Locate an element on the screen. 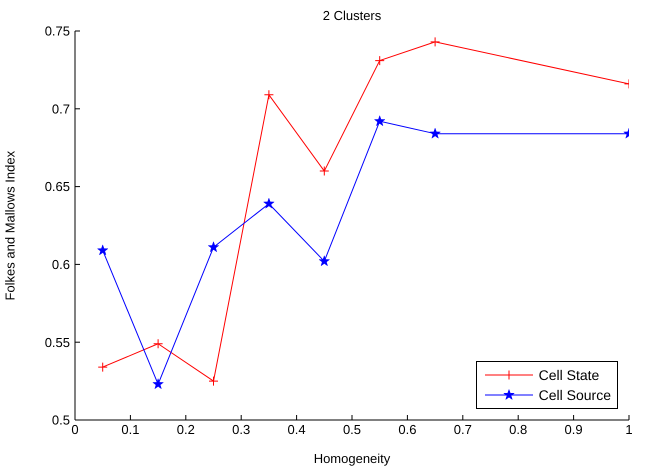  y-axis-title: Folkes and Mallows Index is located at coordinates (10, 225).